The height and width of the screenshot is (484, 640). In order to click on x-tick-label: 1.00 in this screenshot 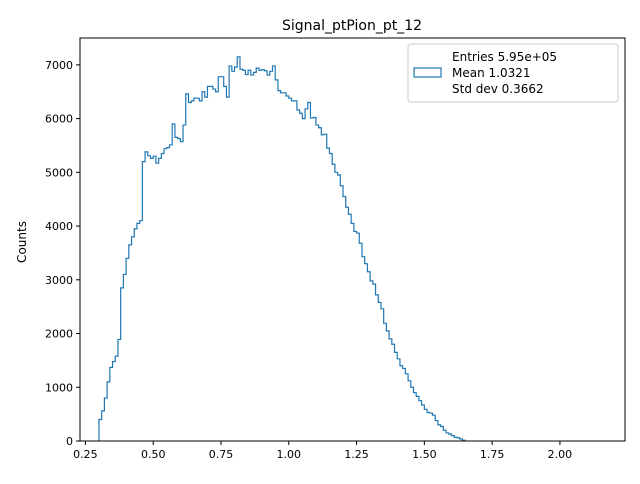, I will do `click(289, 454)`.